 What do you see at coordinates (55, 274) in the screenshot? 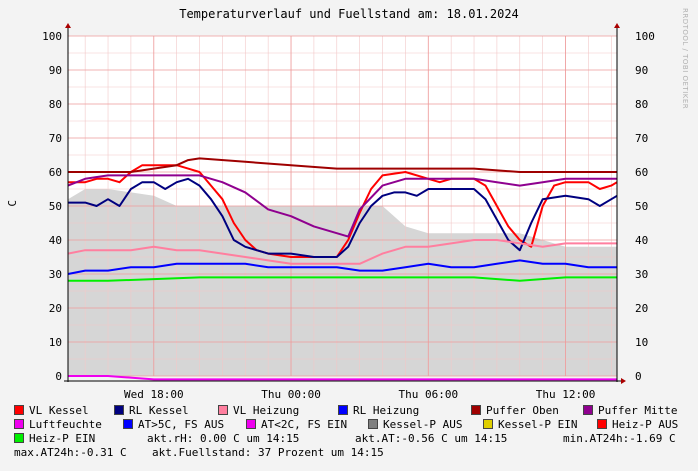
I see `y-tick-label-left: 30` at bounding box center [55, 274].